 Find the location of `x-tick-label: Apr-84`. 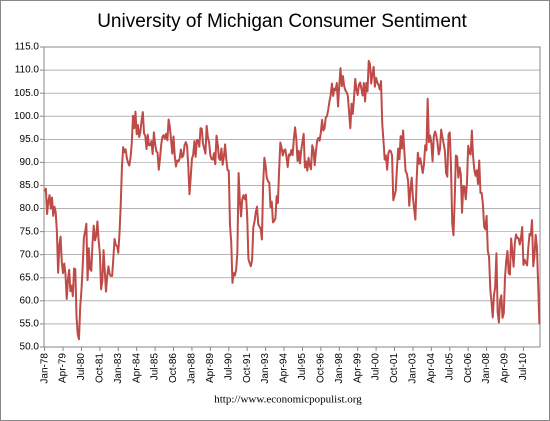

x-tick-label: Apr-84 is located at coordinates (136, 368).